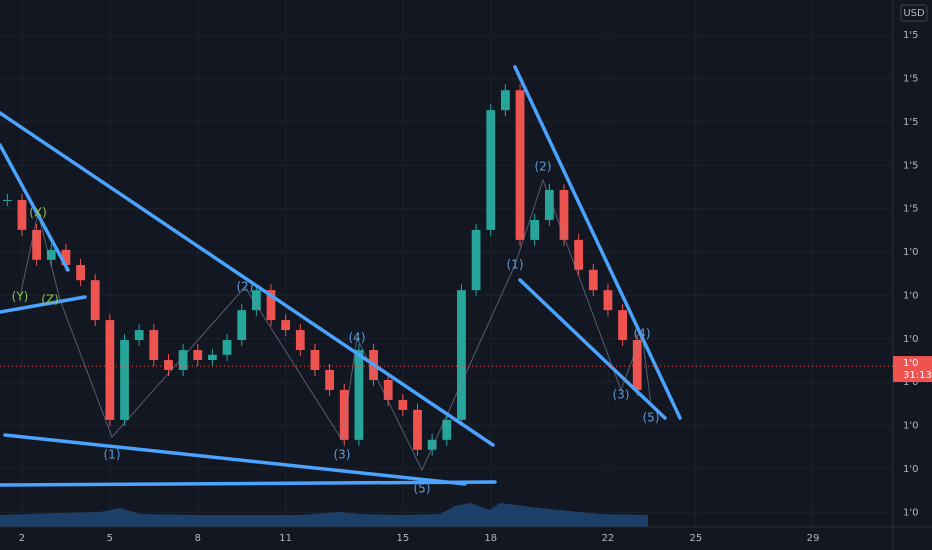  Describe the element at coordinates (22, 538) in the screenshot. I see `x-tick-label: 2` at that location.